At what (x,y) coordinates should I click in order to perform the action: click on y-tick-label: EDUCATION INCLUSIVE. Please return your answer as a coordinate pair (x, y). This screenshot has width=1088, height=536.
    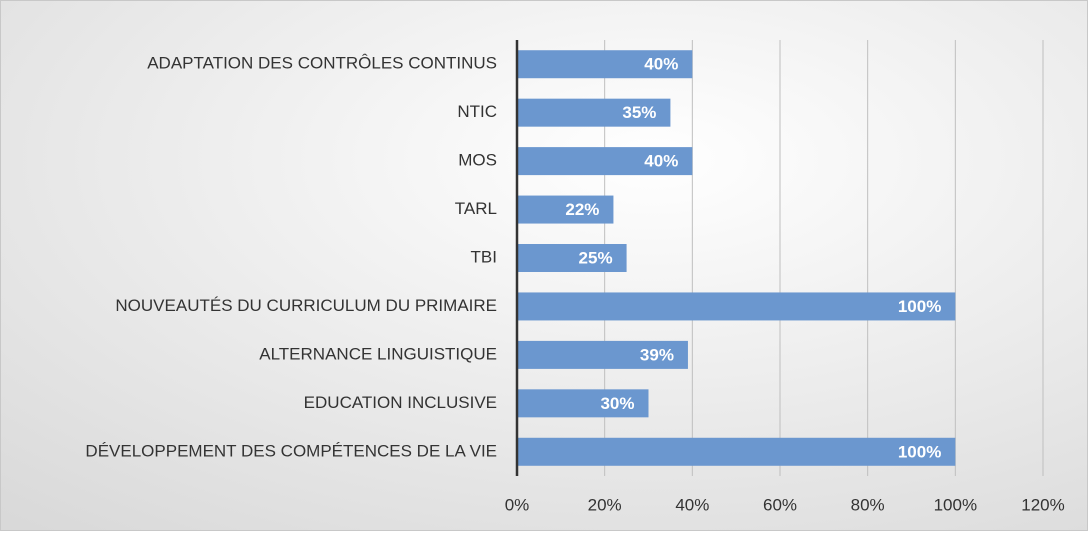
    Looking at the image, I should click on (400, 402).